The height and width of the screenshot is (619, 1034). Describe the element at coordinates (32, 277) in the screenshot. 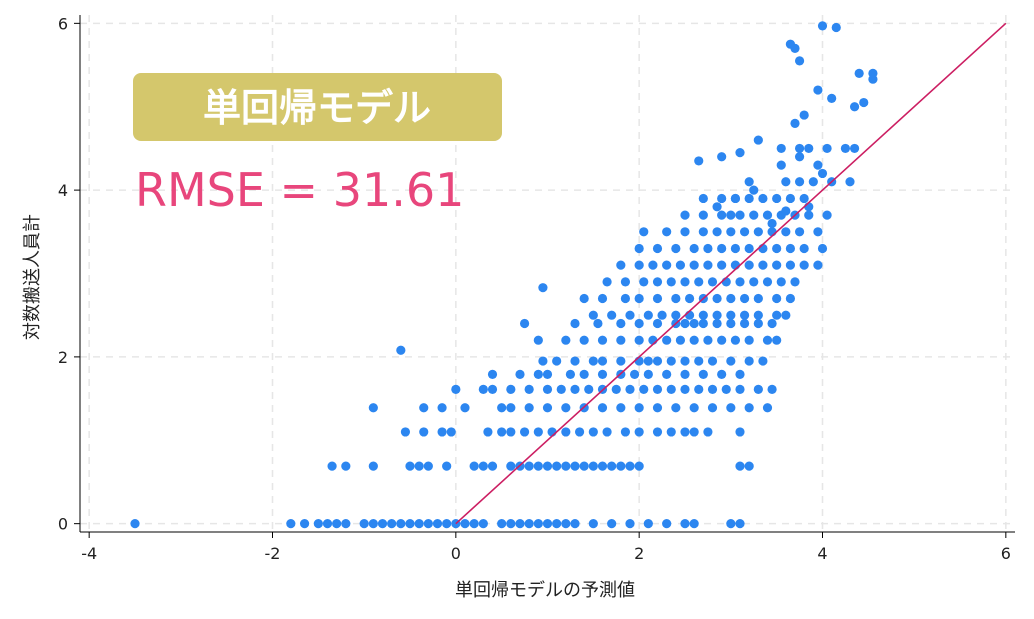

I see `y-axis-title: 対数搬送人員計` at that location.